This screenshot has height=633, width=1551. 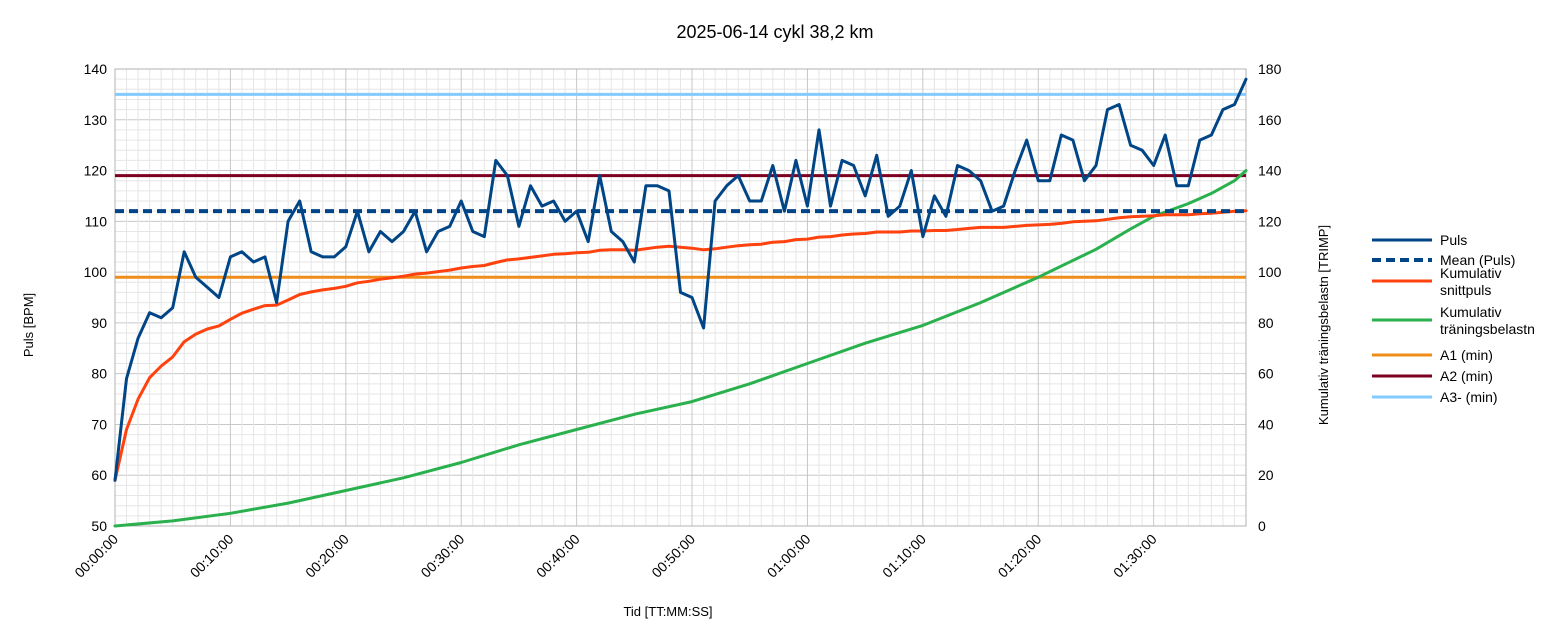 What do you see at coordinates (99, 475) in the screenshot?
I see `y-tick-label: 60` at bounding box center [99, 475].